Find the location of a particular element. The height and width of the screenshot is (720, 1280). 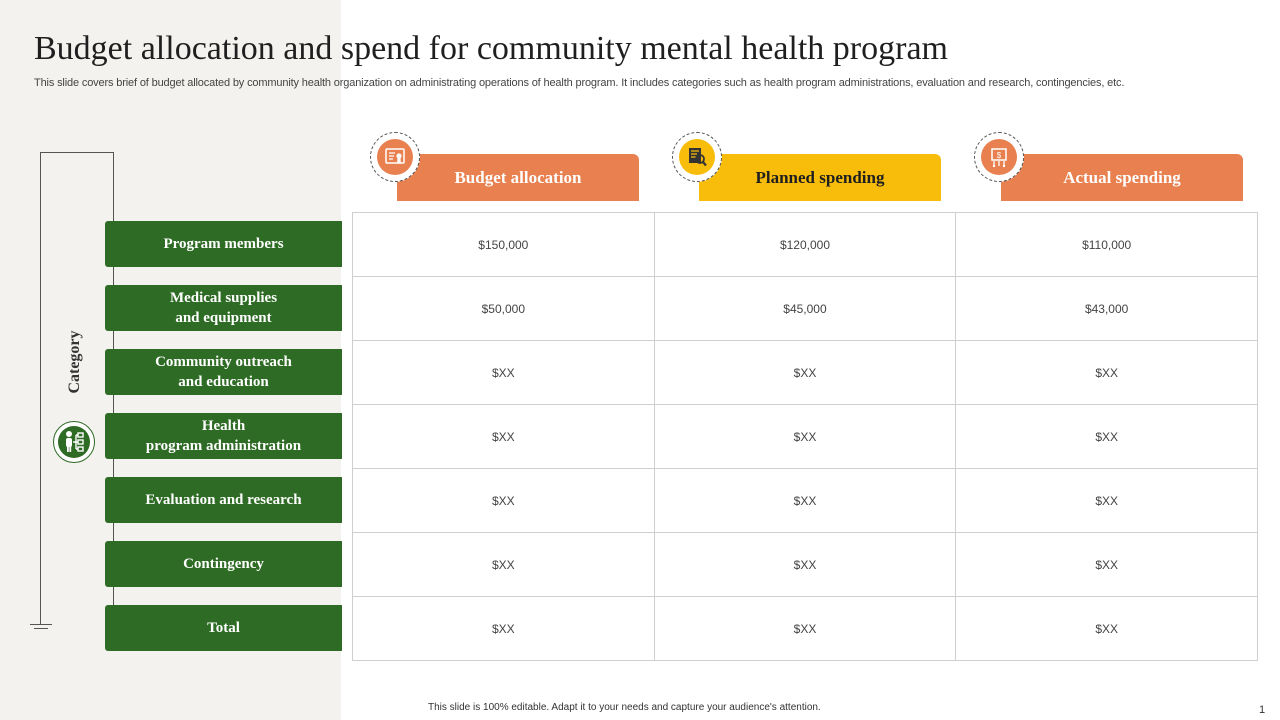

page-number: 1 is located at coordinates (1262, 710).